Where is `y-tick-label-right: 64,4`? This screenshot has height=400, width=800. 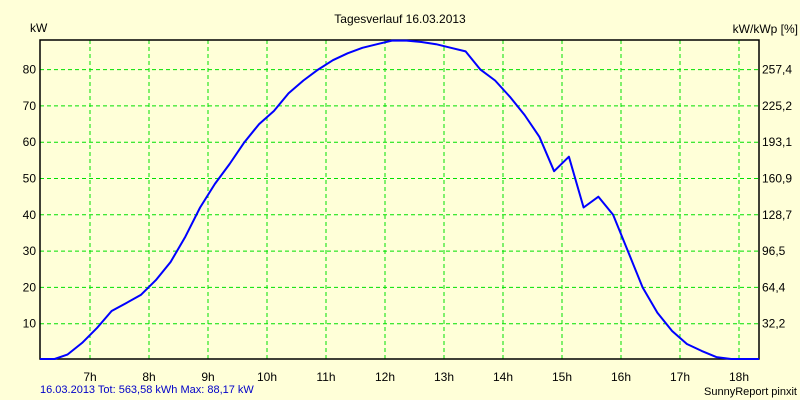
y-tick-label-right: 64,4 is located at coordinates (774, 287).